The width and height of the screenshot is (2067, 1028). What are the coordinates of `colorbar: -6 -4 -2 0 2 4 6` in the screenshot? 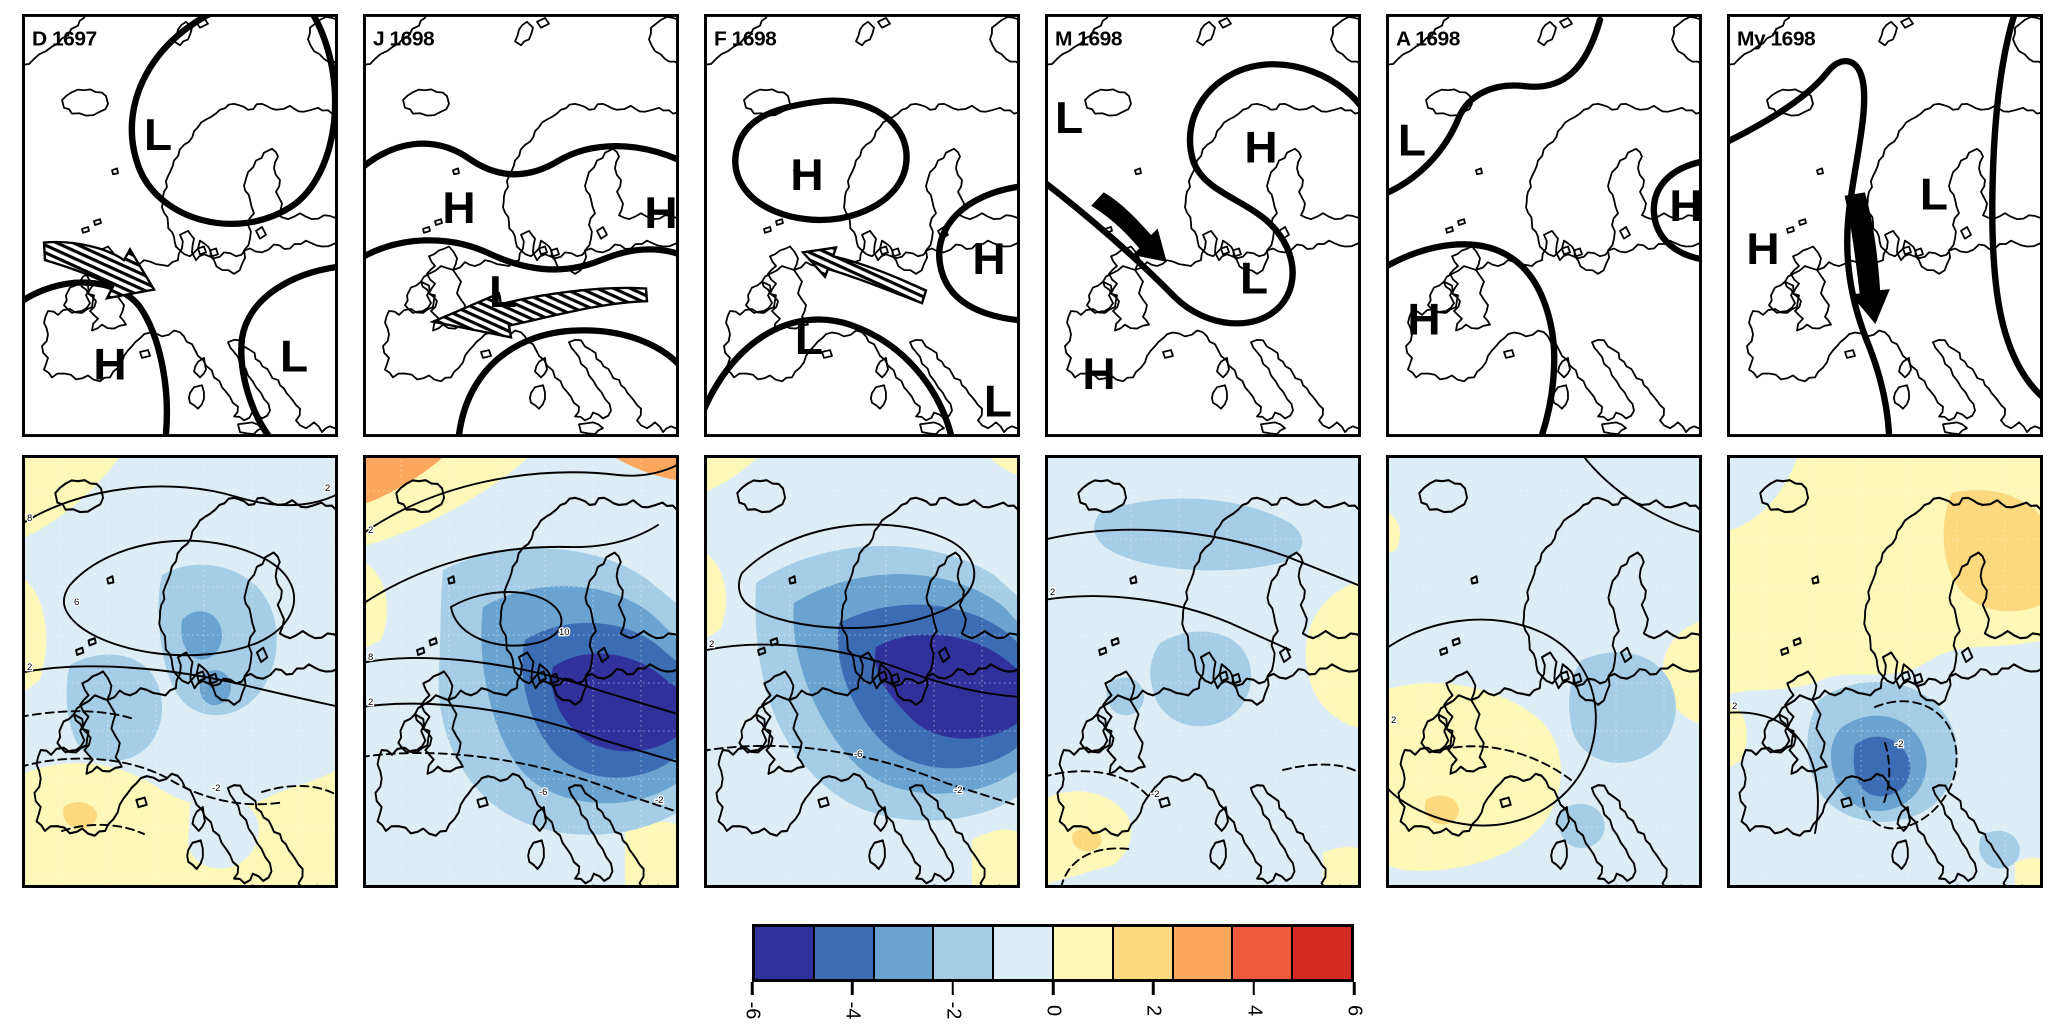 It's located at (1054, 976).